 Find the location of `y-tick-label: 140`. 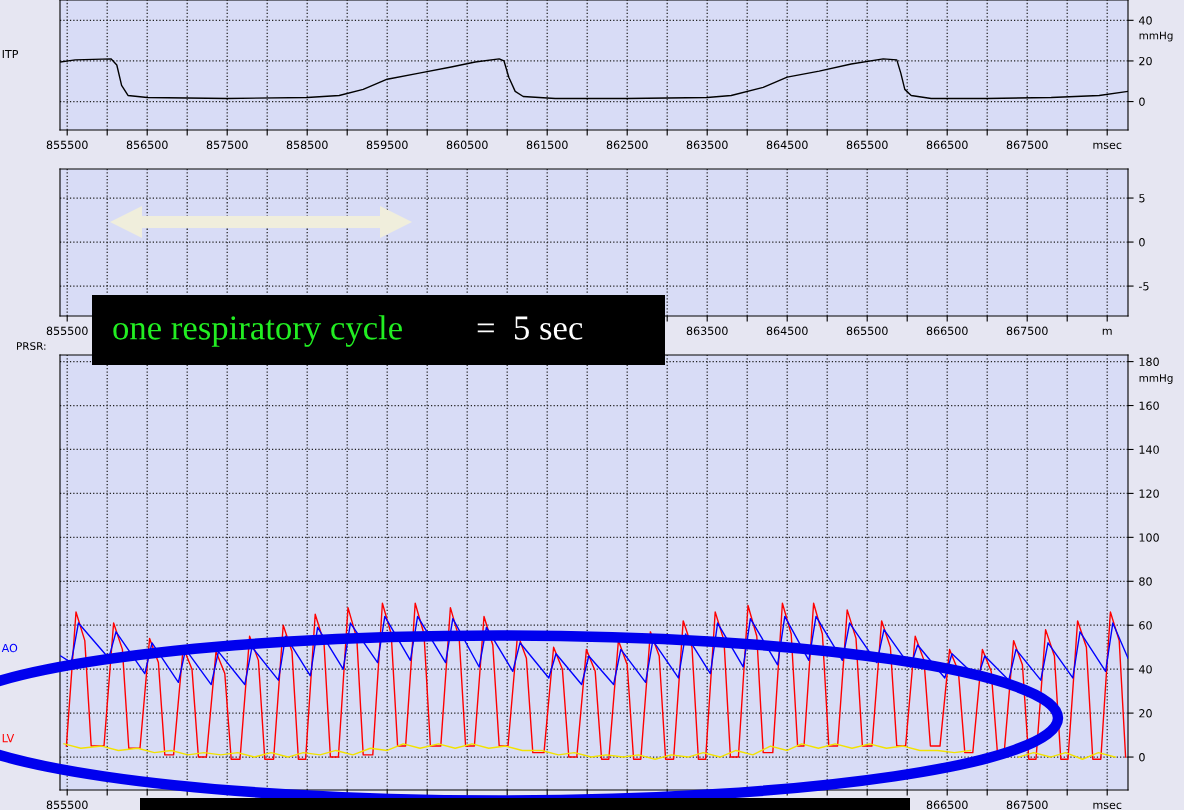

y-tick-label: 140 is located at coordinates (1149, 449).